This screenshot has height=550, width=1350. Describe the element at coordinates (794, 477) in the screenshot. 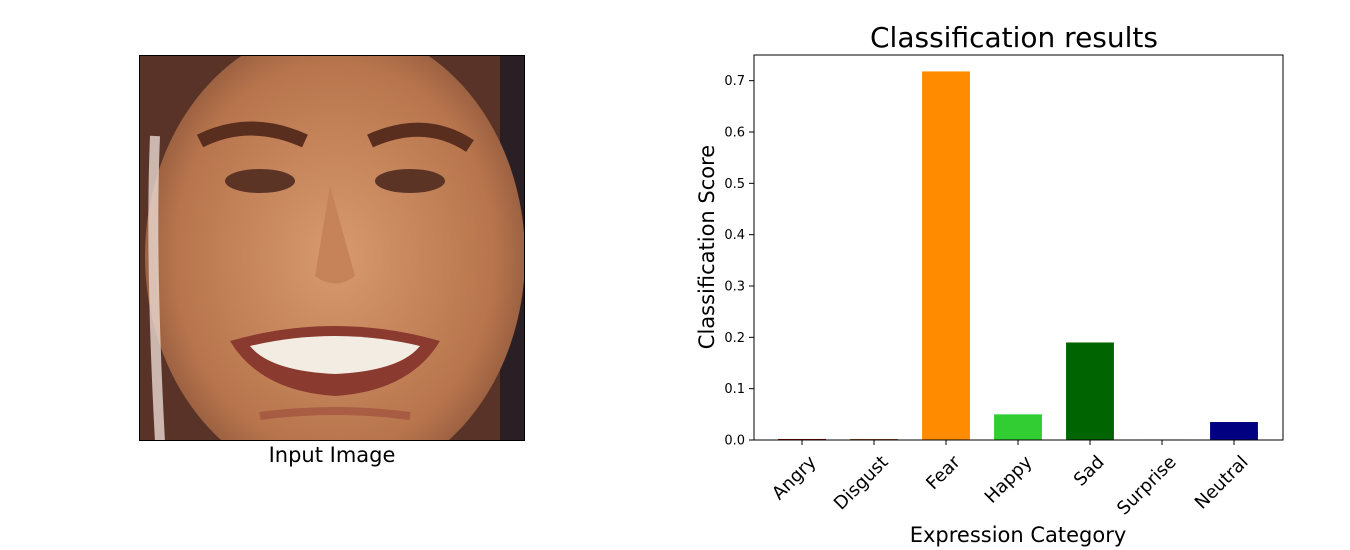

I see `x-tick-label-angry: Angry` at that location.